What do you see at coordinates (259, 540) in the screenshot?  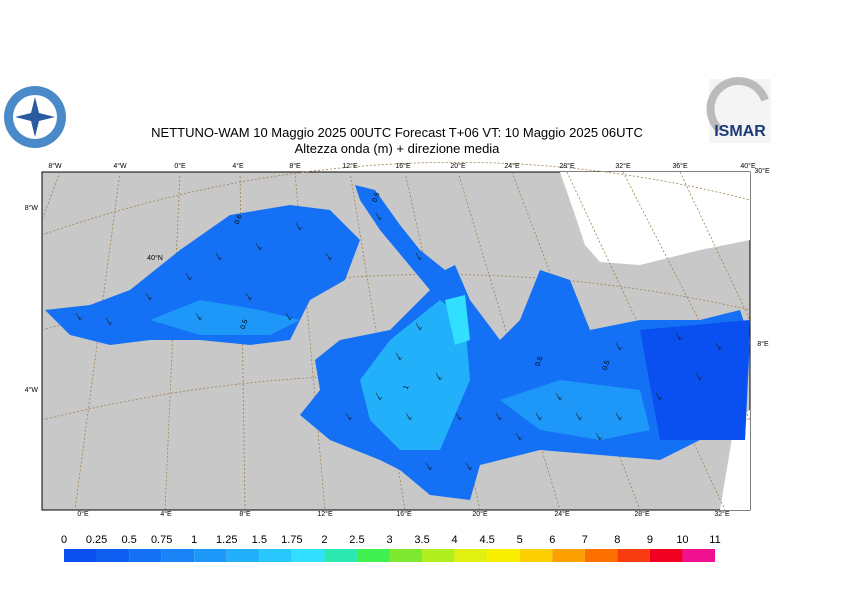 I see `colorbar-label: 1.5` at bounding box center [259, 540].